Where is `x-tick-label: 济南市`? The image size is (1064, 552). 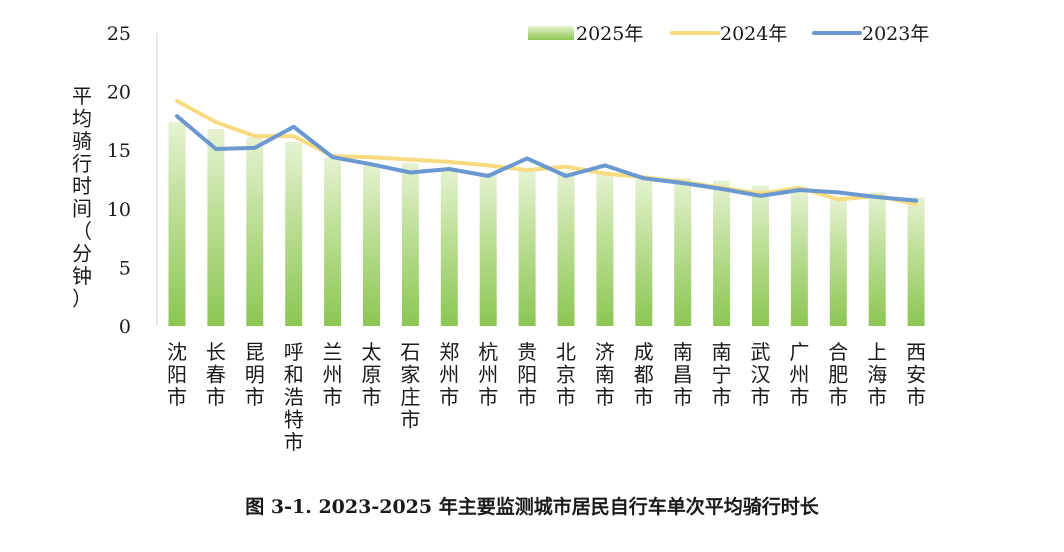 x-tick-label: 济南市 is located at coordinates (605, 374).